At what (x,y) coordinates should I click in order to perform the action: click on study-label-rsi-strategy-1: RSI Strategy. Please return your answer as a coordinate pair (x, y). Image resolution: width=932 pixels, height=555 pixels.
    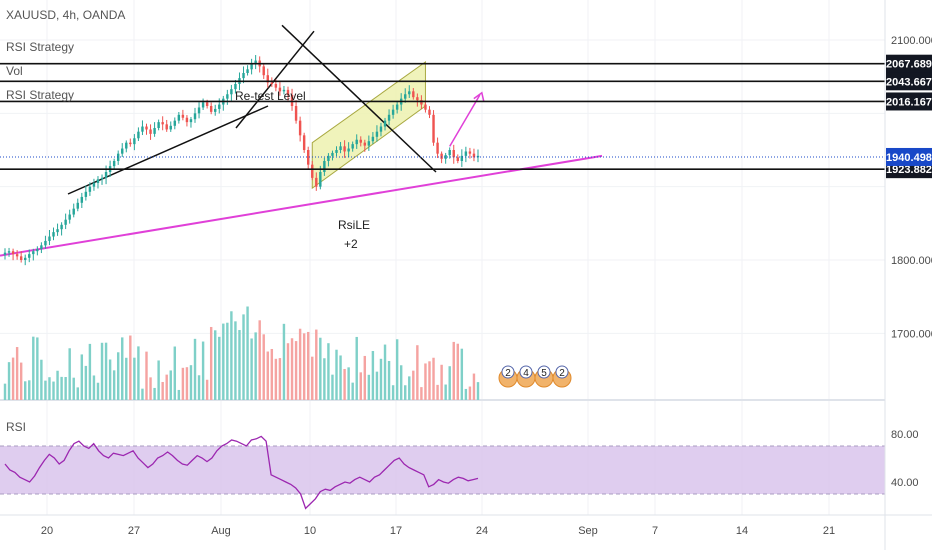
    Looking at the image, I should click on (40, 47).